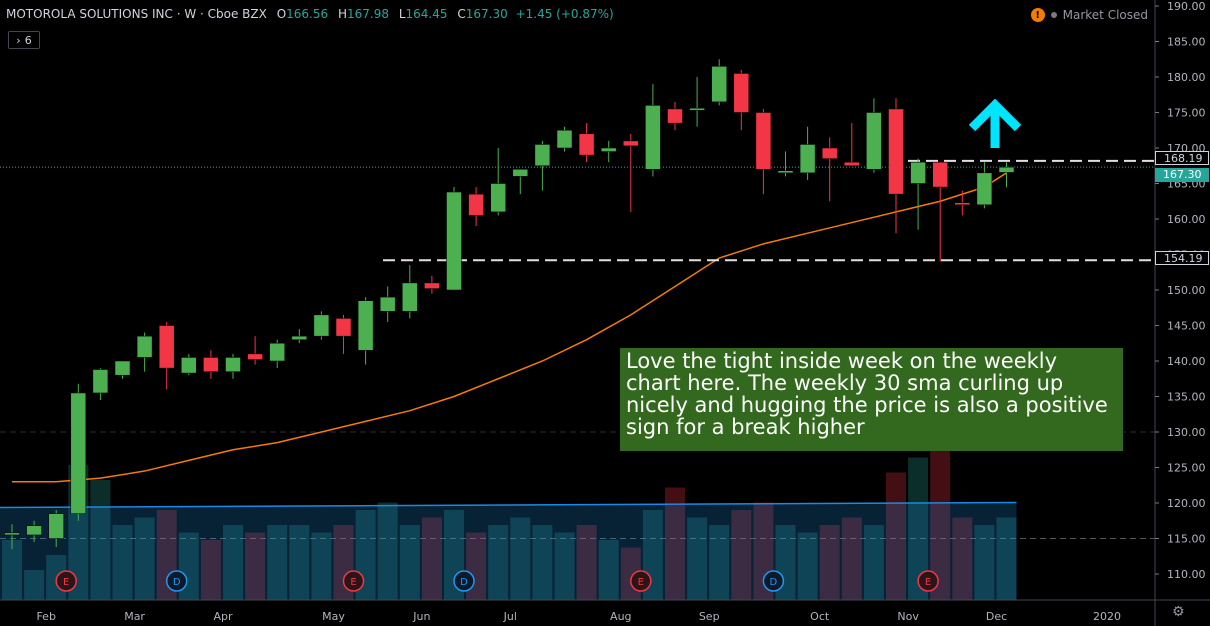 Image resolution: width=1210 pixels, height=626 pixels. What do you see at coordinates (1186, 113) in the screenshot?
I see `y-tick-label: 175.00` at bounding box center [1186, 113].